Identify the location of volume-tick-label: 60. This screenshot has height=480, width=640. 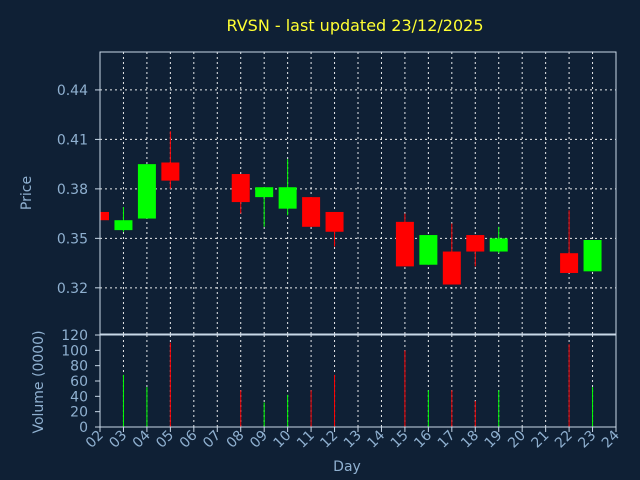
(79, 382).